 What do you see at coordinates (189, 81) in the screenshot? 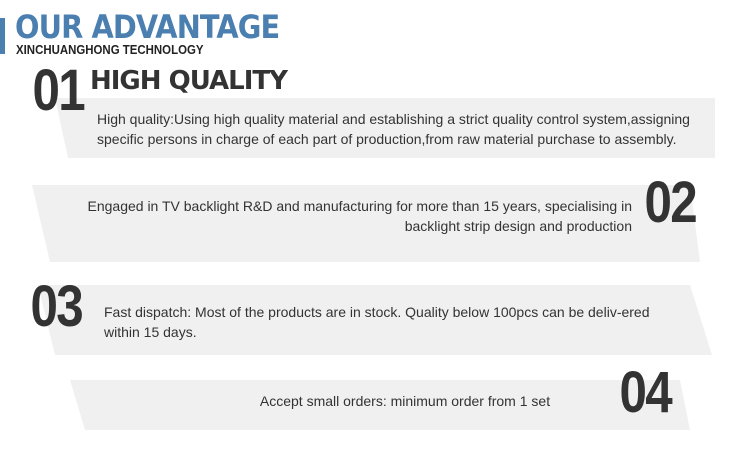
I see `item-heading-01: HIGH QUALITY` at bounding box center [189, 81].